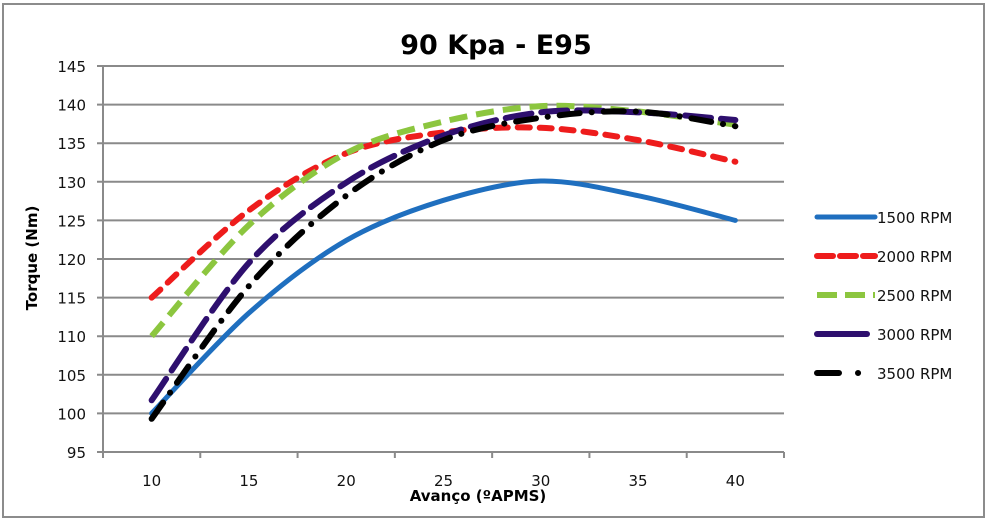 The width and height of the screenshot is (993, 524). I want to click on x-tick-label: 30, so click(540, 481).